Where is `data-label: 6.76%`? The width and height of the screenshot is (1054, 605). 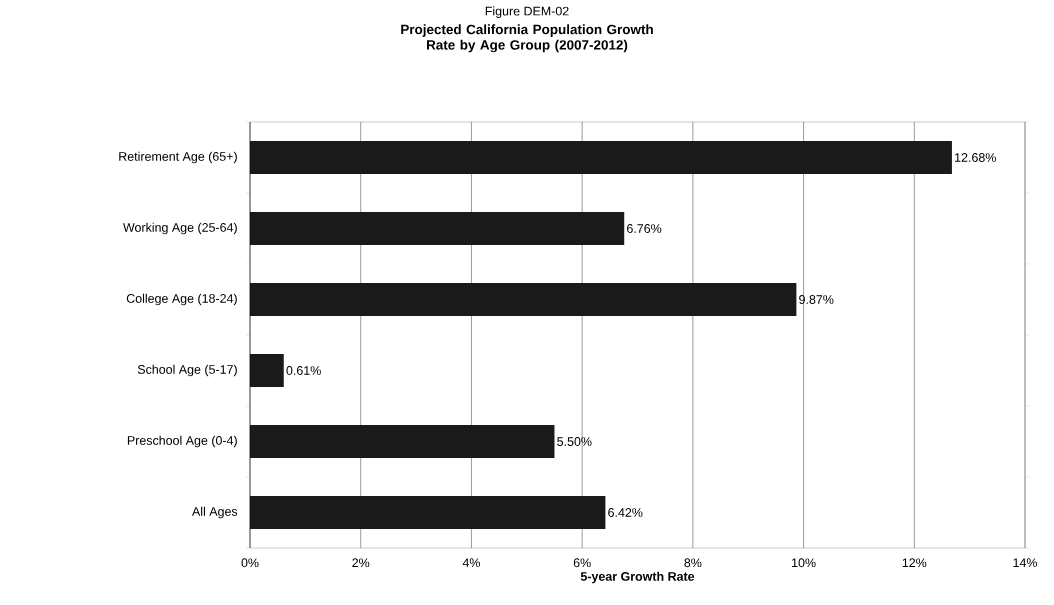 data-label: 6.76% is located at coordinates (644, 228).